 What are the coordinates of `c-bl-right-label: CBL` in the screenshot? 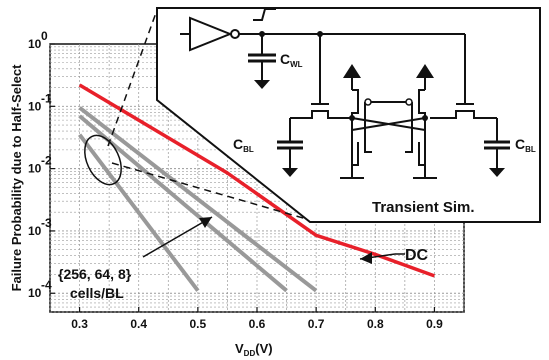 It's located at (525, 145).